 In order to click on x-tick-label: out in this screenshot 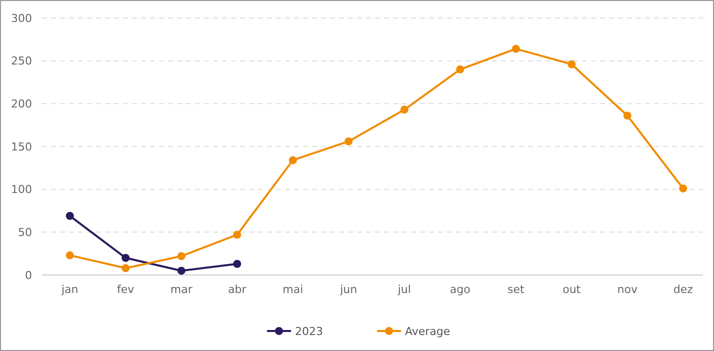, I will do `click(572, 289)`.